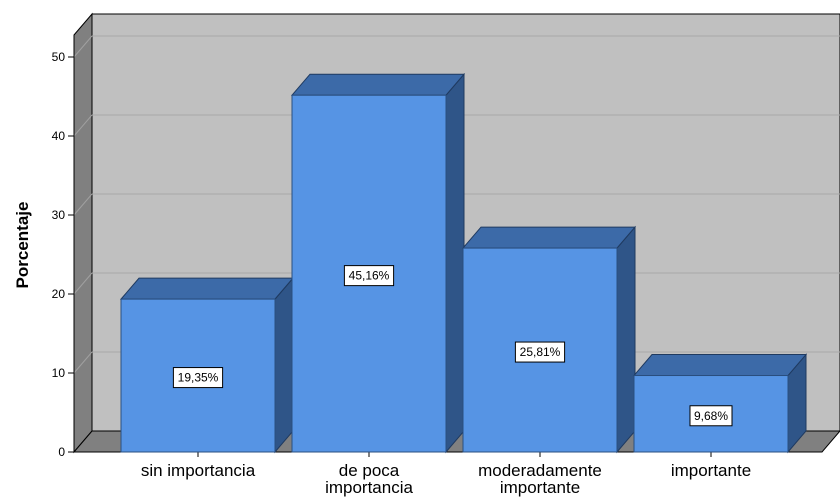  Describe the element at coordinates (59, 57) in the screenshot. I see `y-tick-label-5: 50` at that location.